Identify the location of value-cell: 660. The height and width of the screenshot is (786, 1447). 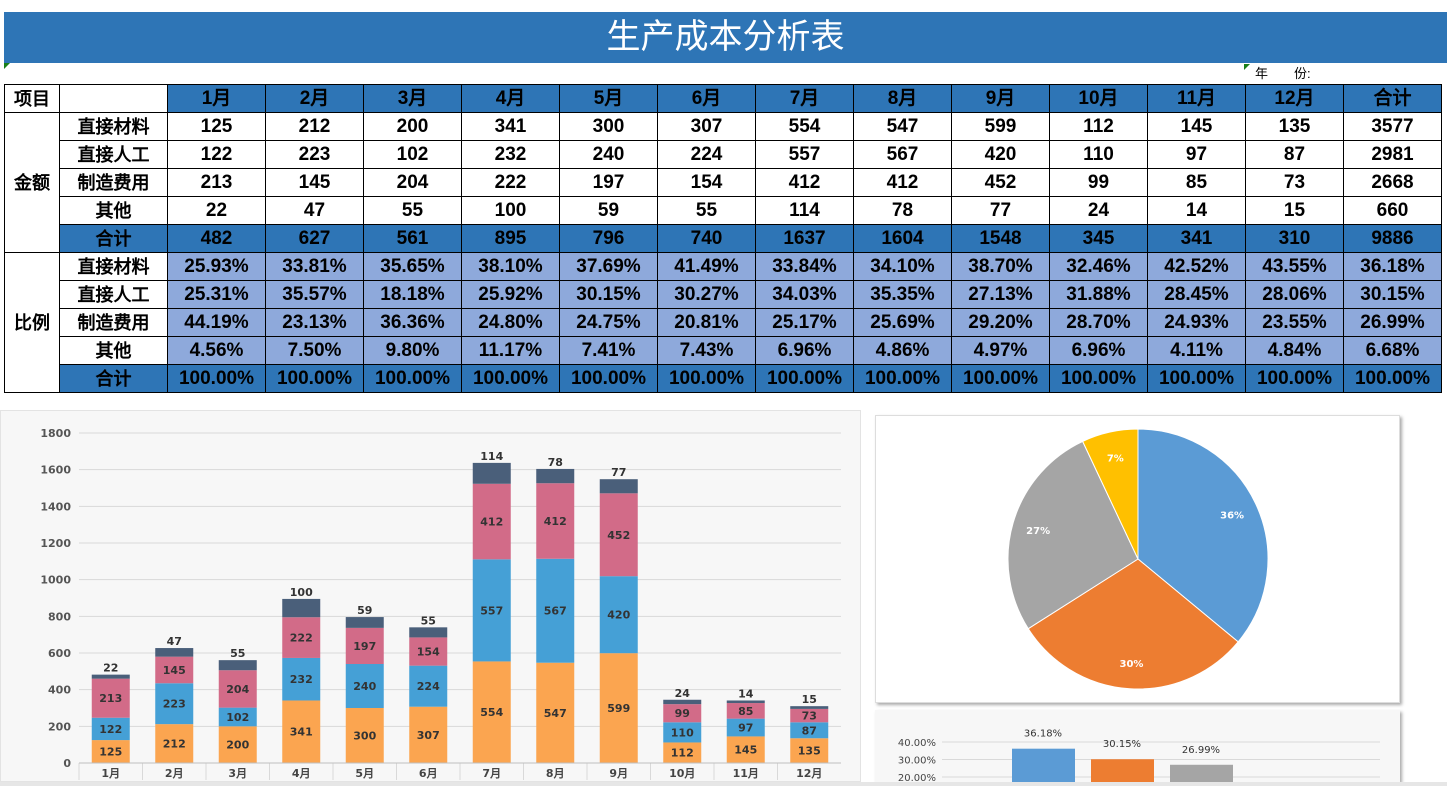
(1392, 210).